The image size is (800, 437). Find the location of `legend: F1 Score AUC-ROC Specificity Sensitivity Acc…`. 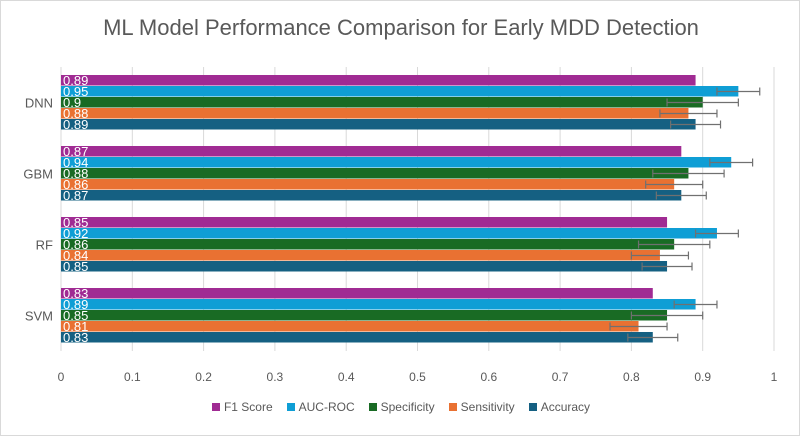

legend: F1 Score AUC-ROC Specificity Sensitivity Acc… is located at coordinates (400, 407).